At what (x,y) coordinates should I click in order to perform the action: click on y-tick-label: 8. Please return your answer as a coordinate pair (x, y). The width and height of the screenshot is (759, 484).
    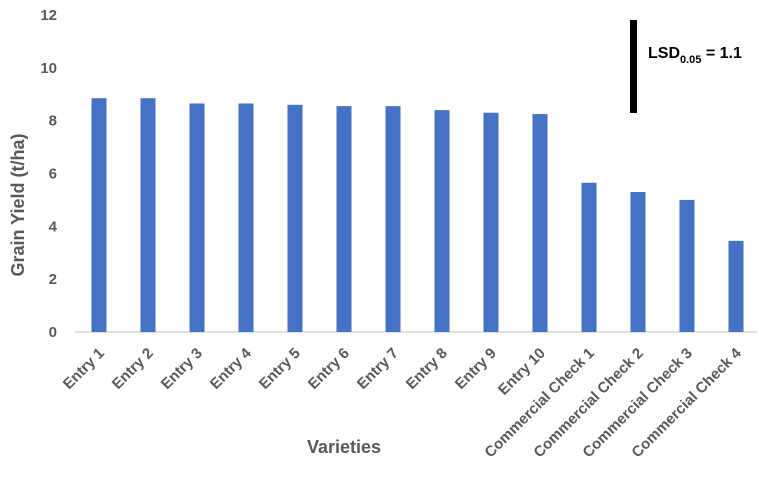
    Looking at the image, I should click on (53, 121).